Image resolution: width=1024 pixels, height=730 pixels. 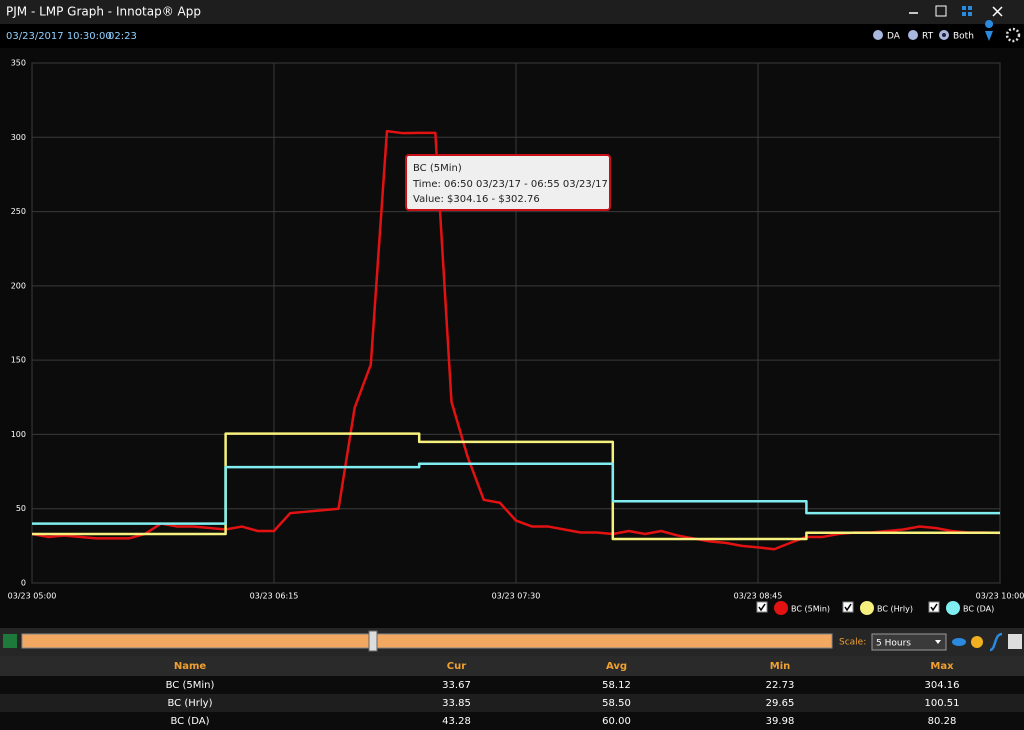 I want to click on series-line, so click(x=516, y=493).